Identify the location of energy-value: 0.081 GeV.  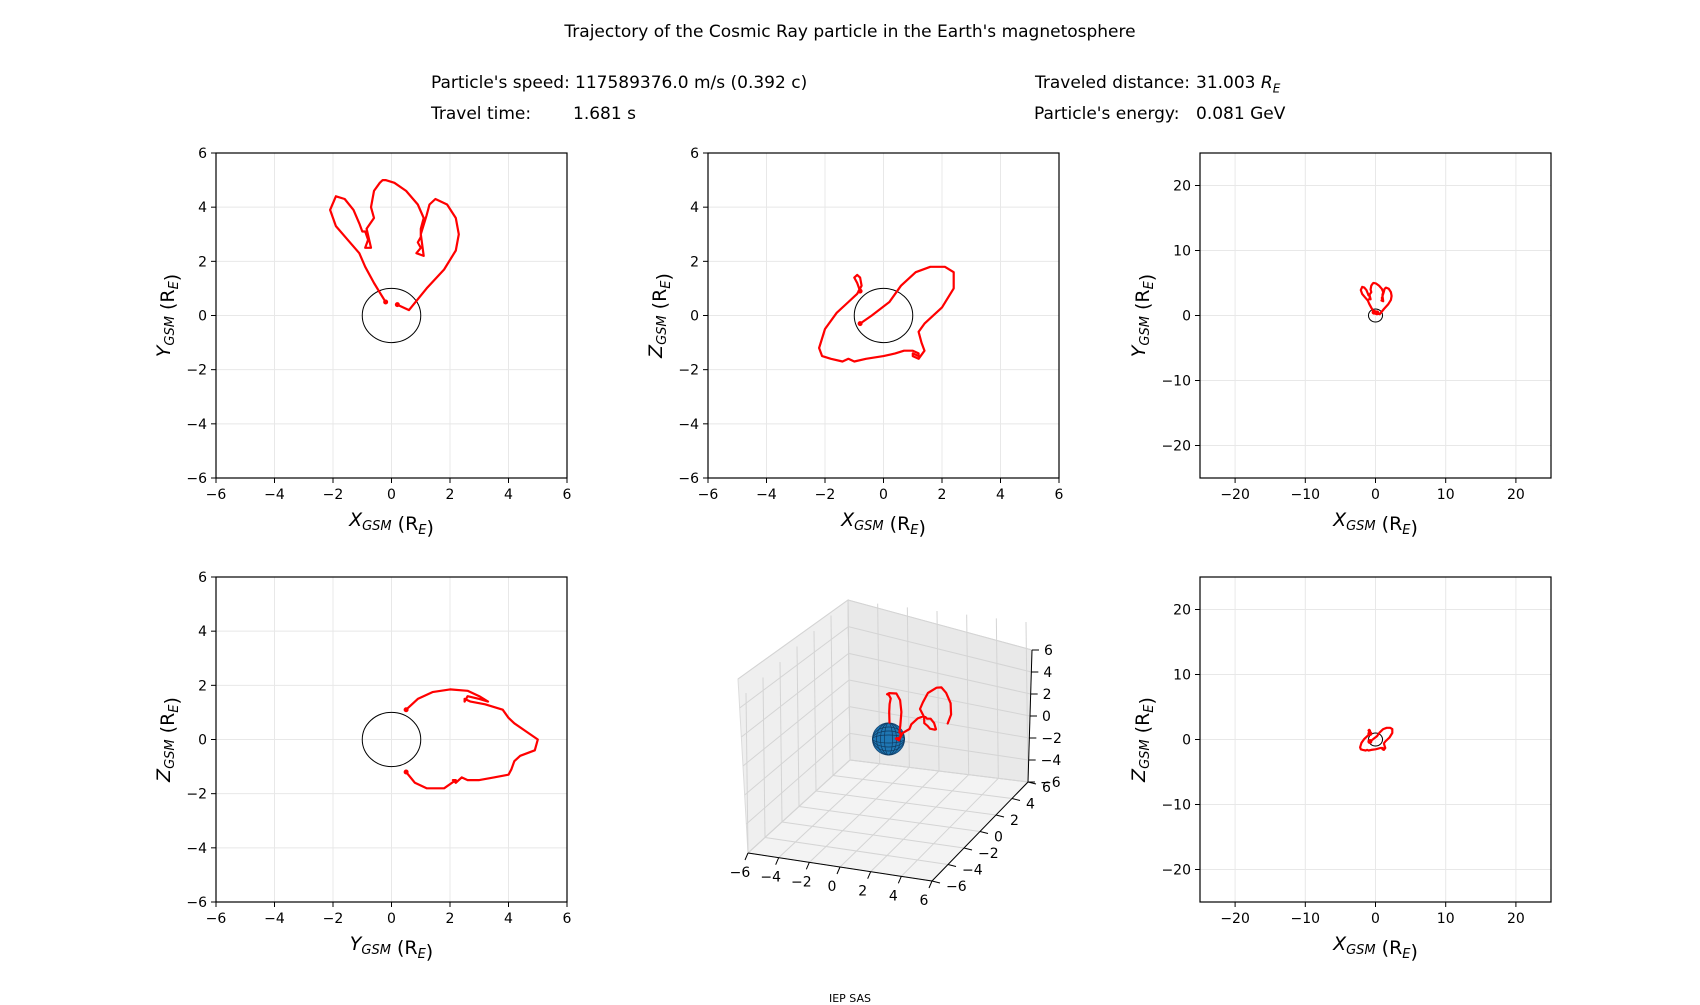
(1241, 114).